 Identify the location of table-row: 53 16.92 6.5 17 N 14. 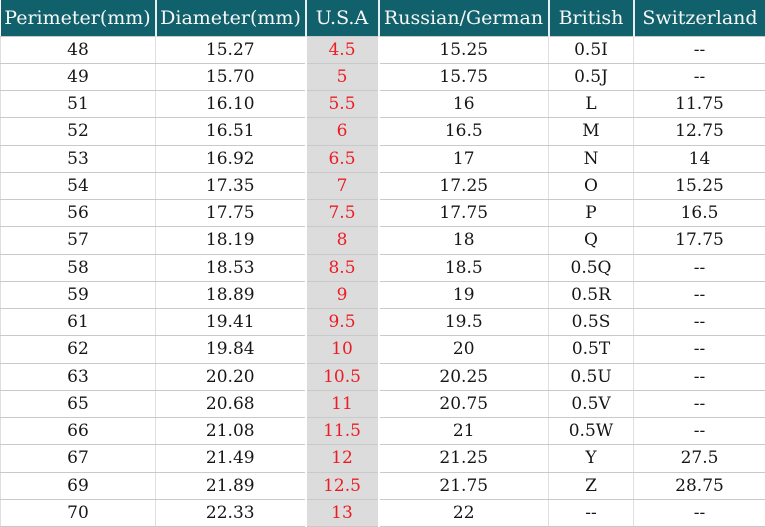
(382, 159).